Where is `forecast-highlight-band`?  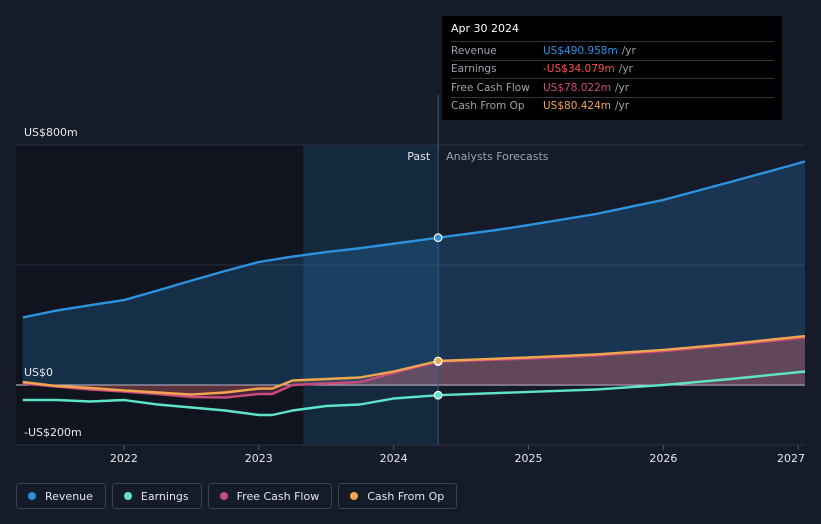 forecast-highlight-band is located at coordinates (371, 295).